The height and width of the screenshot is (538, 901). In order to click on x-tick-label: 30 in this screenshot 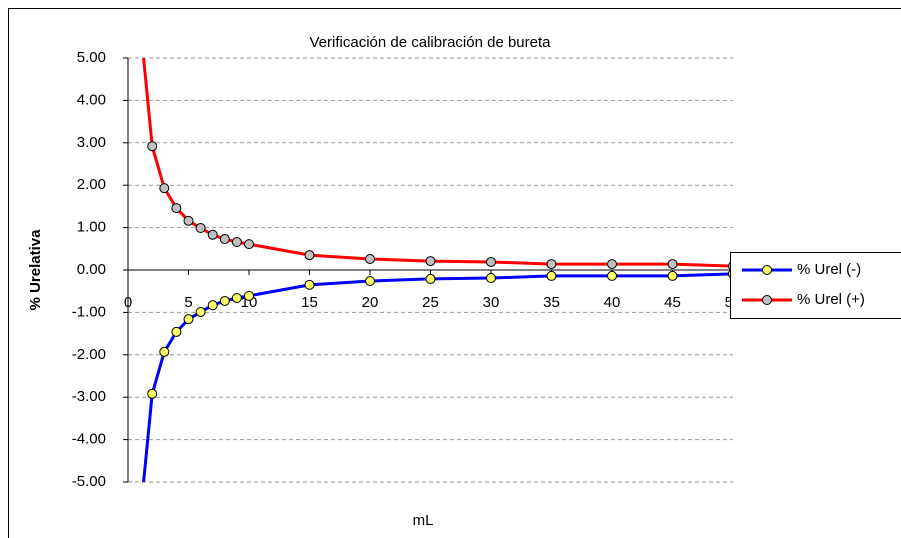, I will do `click(491, 302)`.